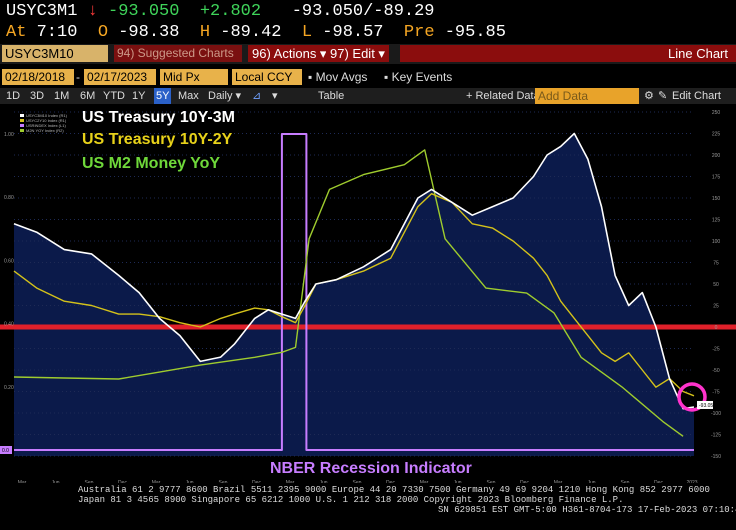  I want to click on start-date-field: 02/18/2018, so click(38, 77).